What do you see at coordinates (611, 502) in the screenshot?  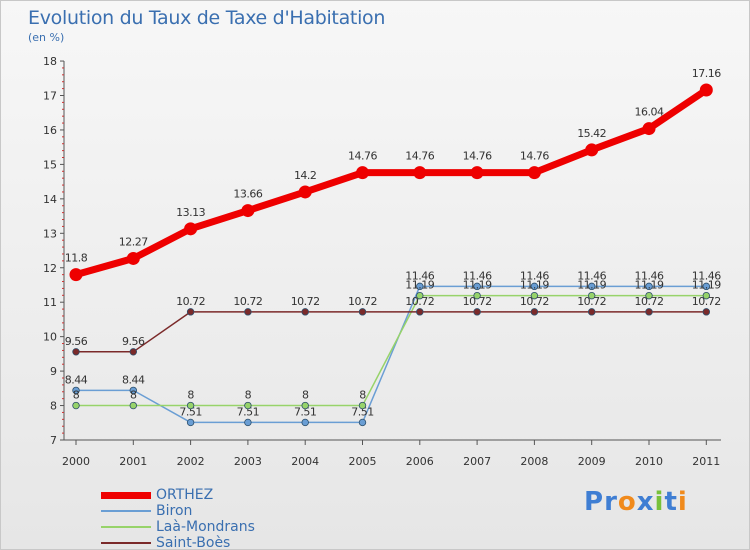 I see `logo-letter: r` at bounding box center [611, 502].